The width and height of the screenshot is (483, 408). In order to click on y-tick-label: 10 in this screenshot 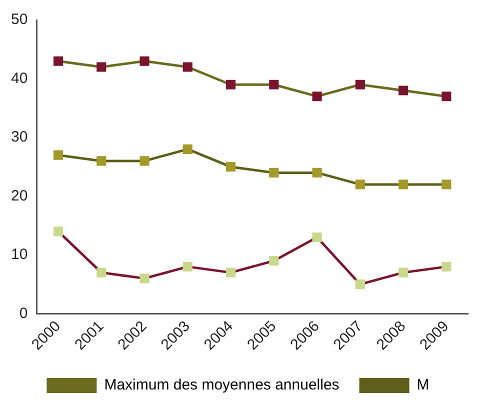, I will do `click(19, 255)`.